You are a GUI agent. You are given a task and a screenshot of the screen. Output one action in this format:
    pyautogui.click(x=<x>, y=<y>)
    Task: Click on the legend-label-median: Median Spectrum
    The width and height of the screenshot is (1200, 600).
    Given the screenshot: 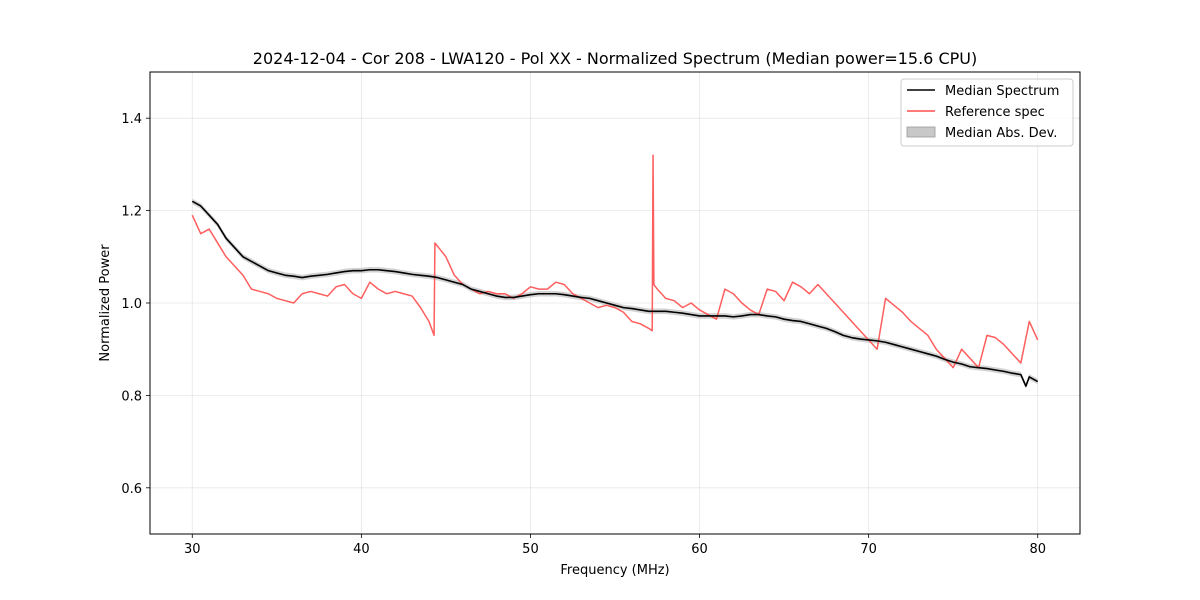 What is the action you would take?
    pyautogui.click(x=1002, y=91)
    